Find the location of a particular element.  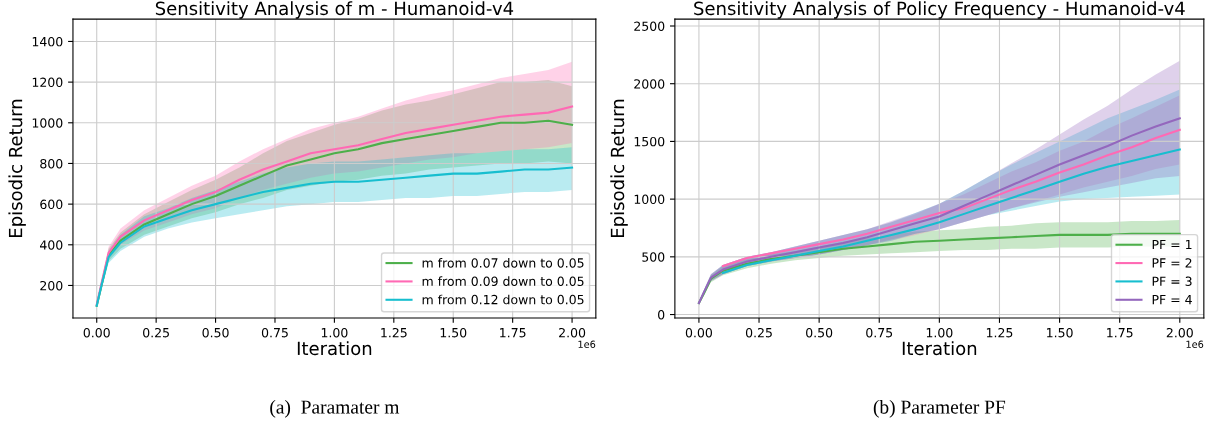

legend-label: PF = 1 is located at coordinates (1172, 244).